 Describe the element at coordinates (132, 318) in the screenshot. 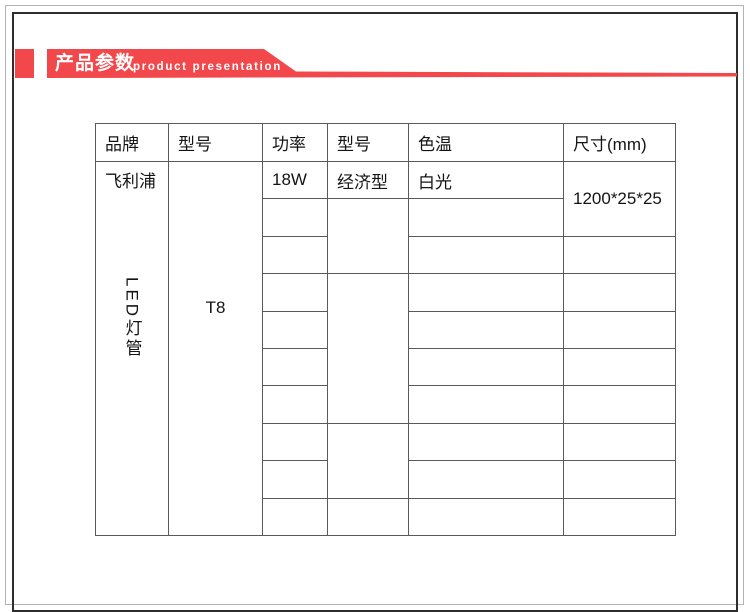

I see `category-vertical-label: LED灯管` at that location.